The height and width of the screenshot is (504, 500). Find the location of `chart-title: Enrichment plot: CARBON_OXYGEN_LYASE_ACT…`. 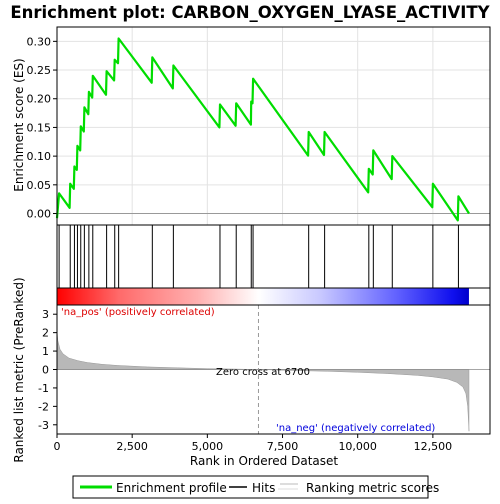

chart-title: Enrichment plot: CARBON_OXYGEN_LYASE_ACT… is located at coordinates (250, 12).